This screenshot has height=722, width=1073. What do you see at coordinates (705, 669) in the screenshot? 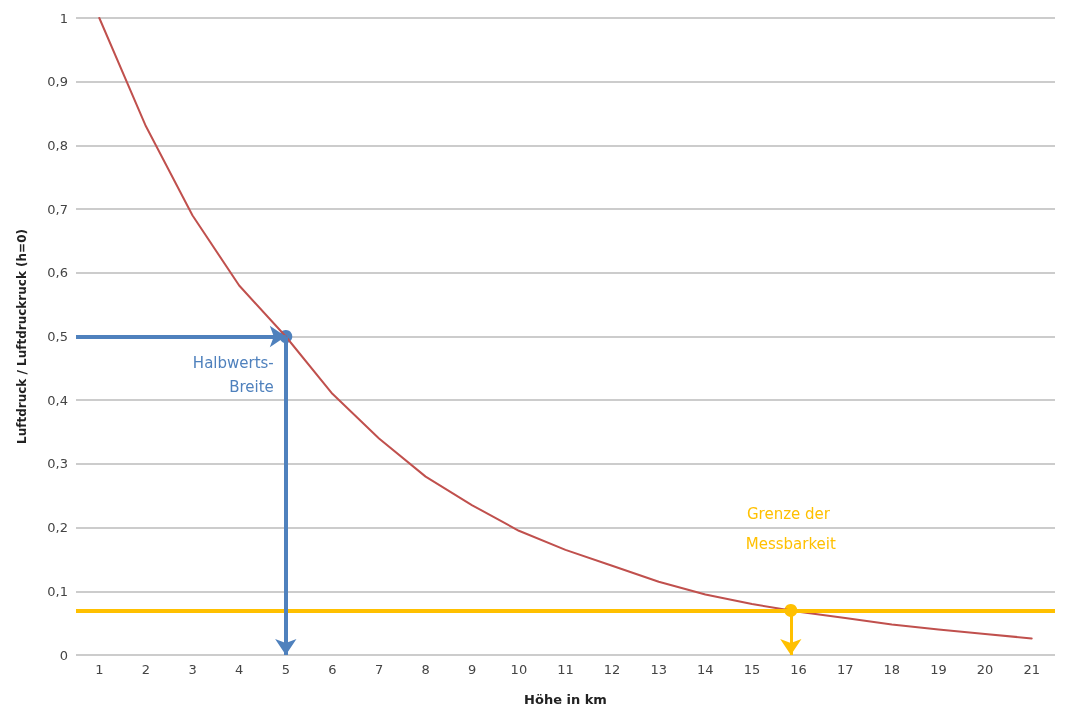
I see `x-tick-label: 14` at bounding box center [705, 669].